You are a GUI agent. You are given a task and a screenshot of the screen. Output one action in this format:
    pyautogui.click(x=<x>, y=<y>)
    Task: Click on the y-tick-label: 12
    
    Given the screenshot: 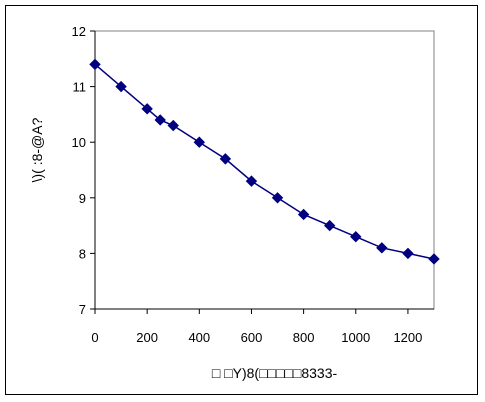 What is the action you would take?
    pyautogui.click(x=79, y=31)
    